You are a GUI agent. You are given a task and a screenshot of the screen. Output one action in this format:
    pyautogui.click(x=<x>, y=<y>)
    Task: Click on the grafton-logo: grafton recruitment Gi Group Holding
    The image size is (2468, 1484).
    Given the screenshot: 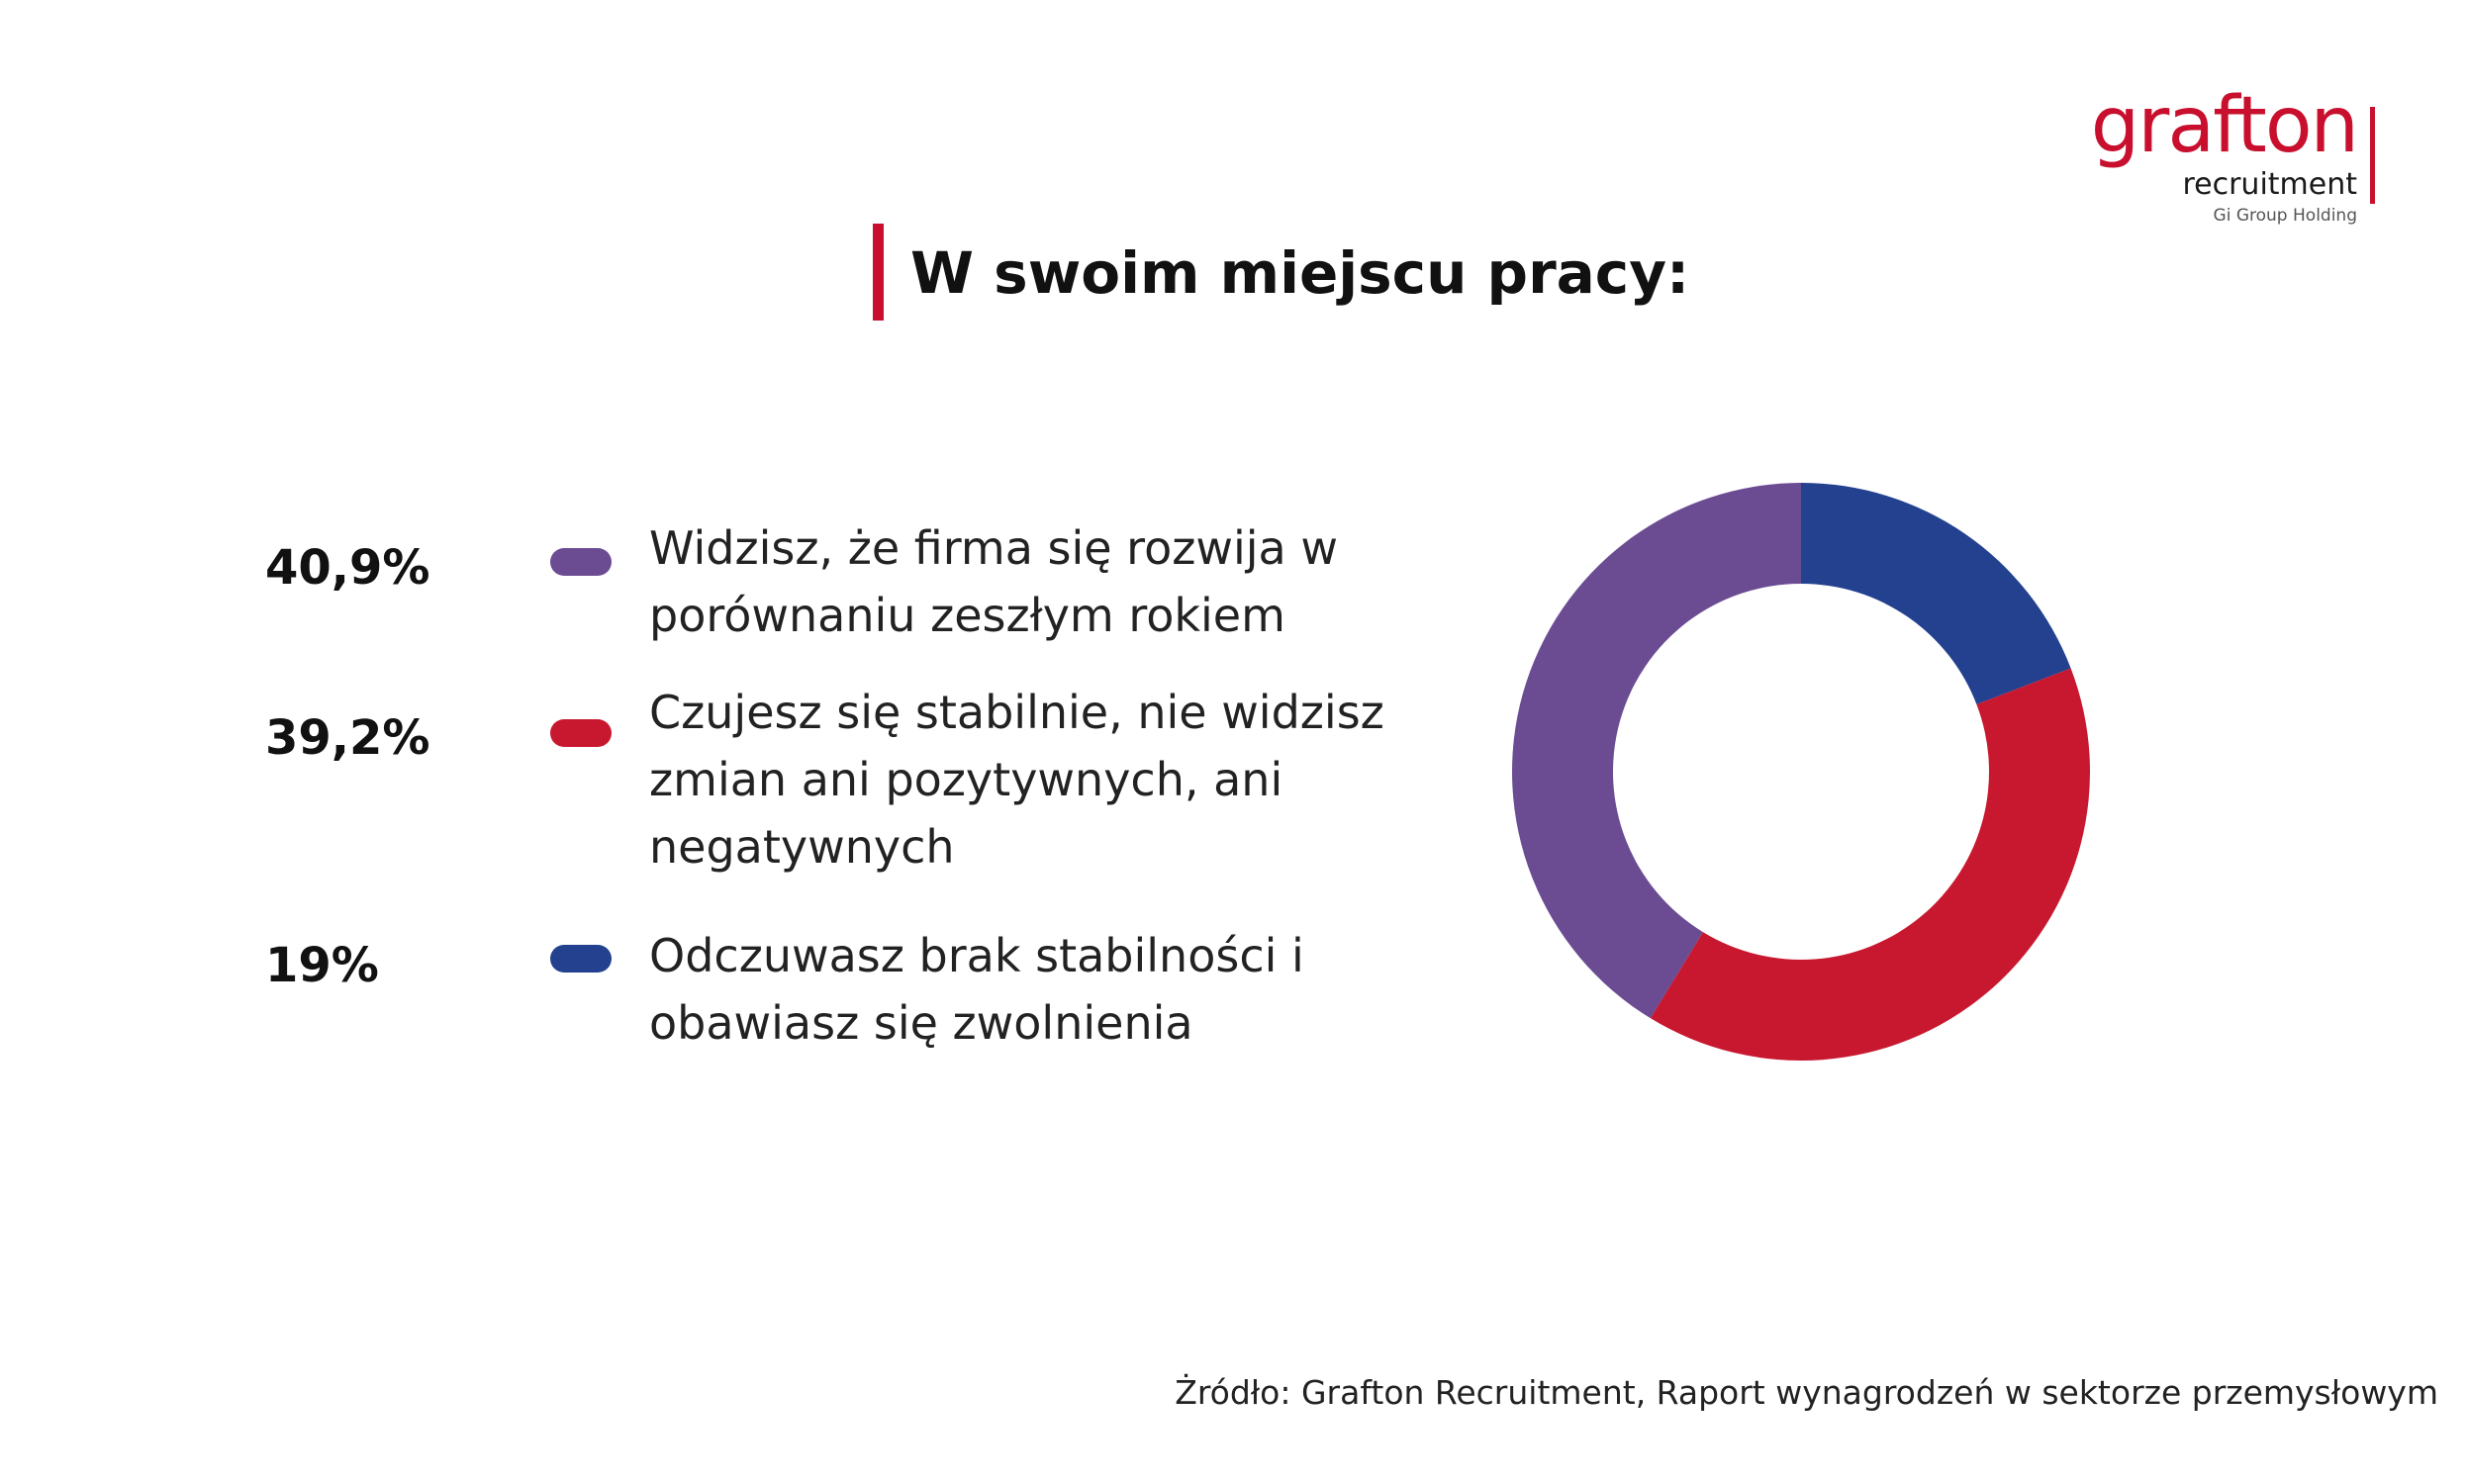 What is the action you would take?
    pyautogui.click(x=2221, y=162)
    